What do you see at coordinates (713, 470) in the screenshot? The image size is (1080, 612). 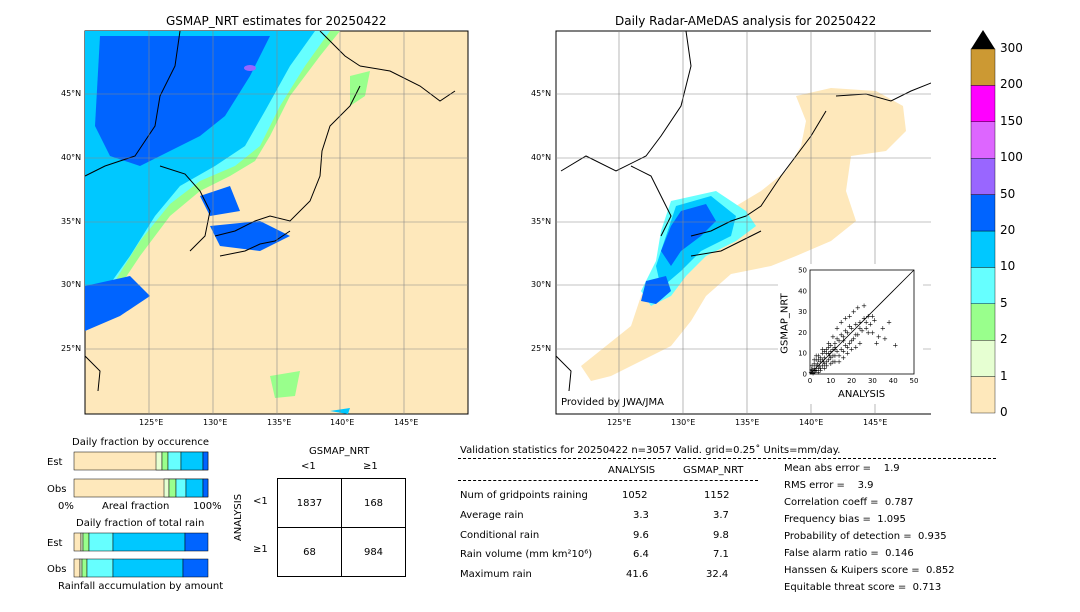 I see `col-gsmap: GSMAP_NRT` at bounding box center [713, 470].